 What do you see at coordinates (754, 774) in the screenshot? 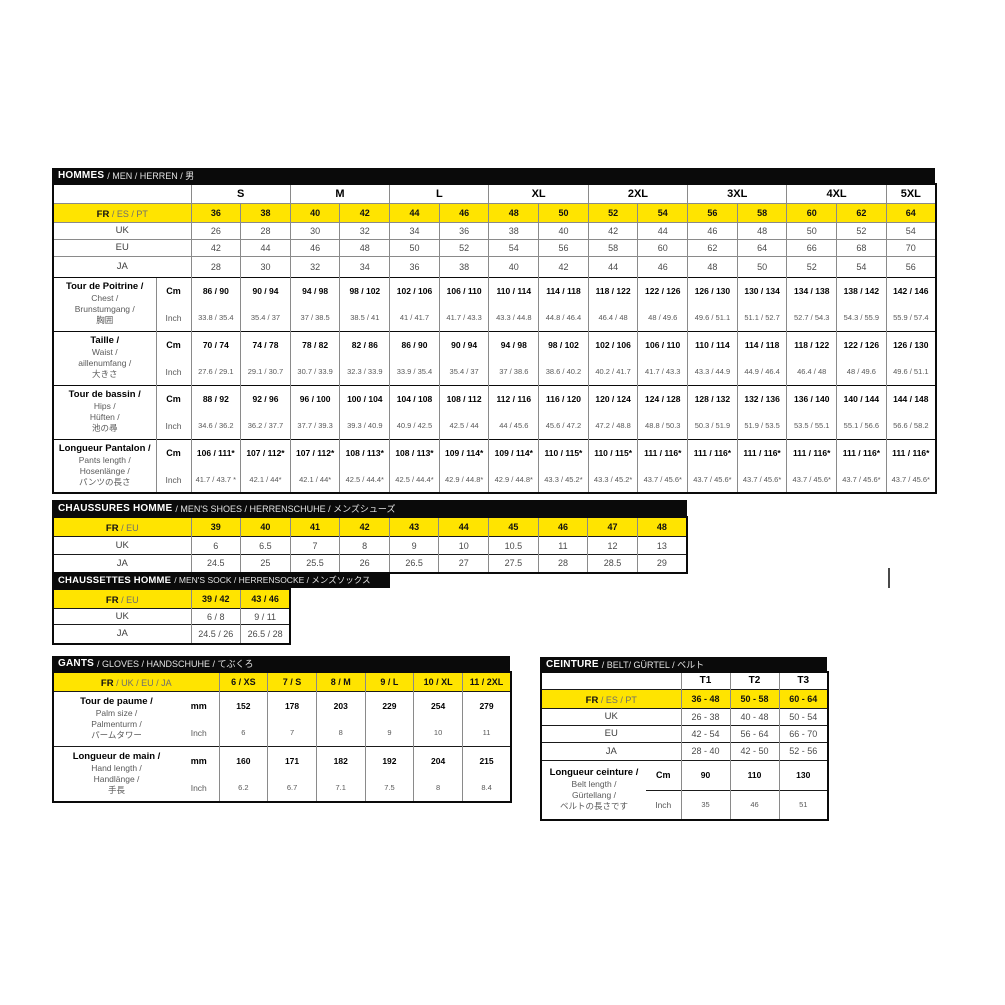
I see `belt-length-cm-cell: 110` at bounding box center [754, 774].